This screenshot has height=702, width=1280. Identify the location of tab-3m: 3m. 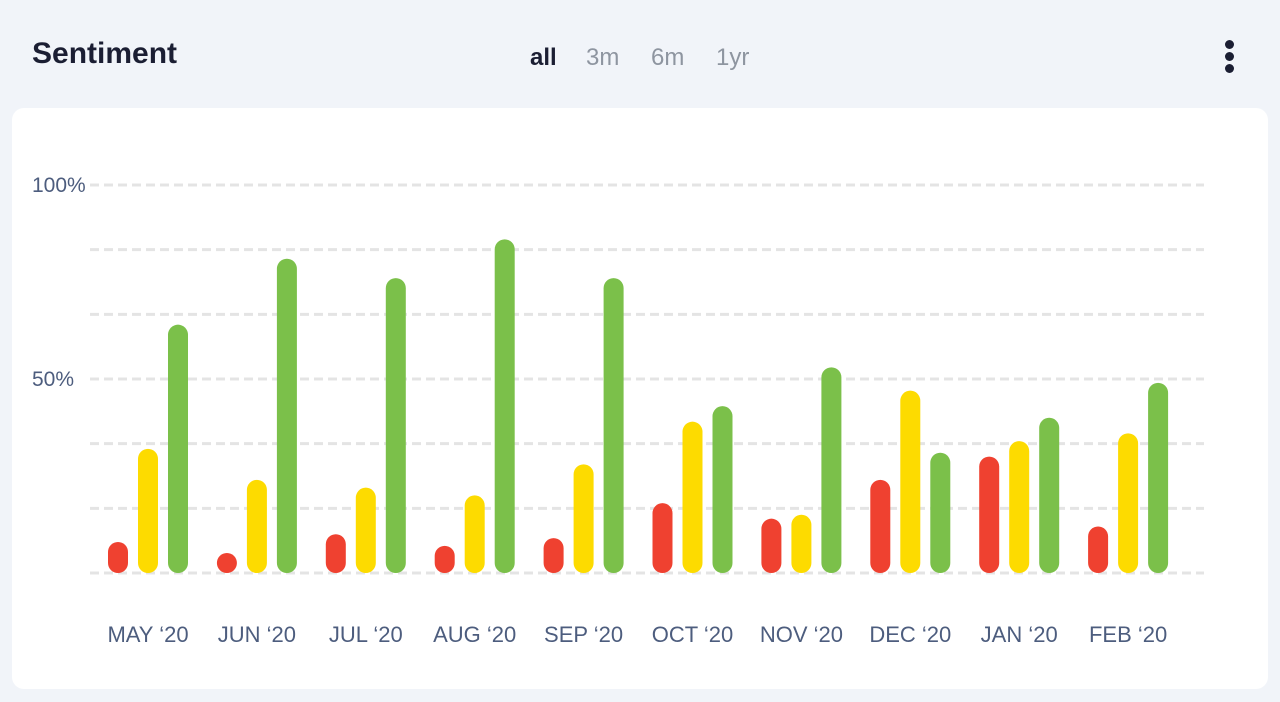
(603, 57).